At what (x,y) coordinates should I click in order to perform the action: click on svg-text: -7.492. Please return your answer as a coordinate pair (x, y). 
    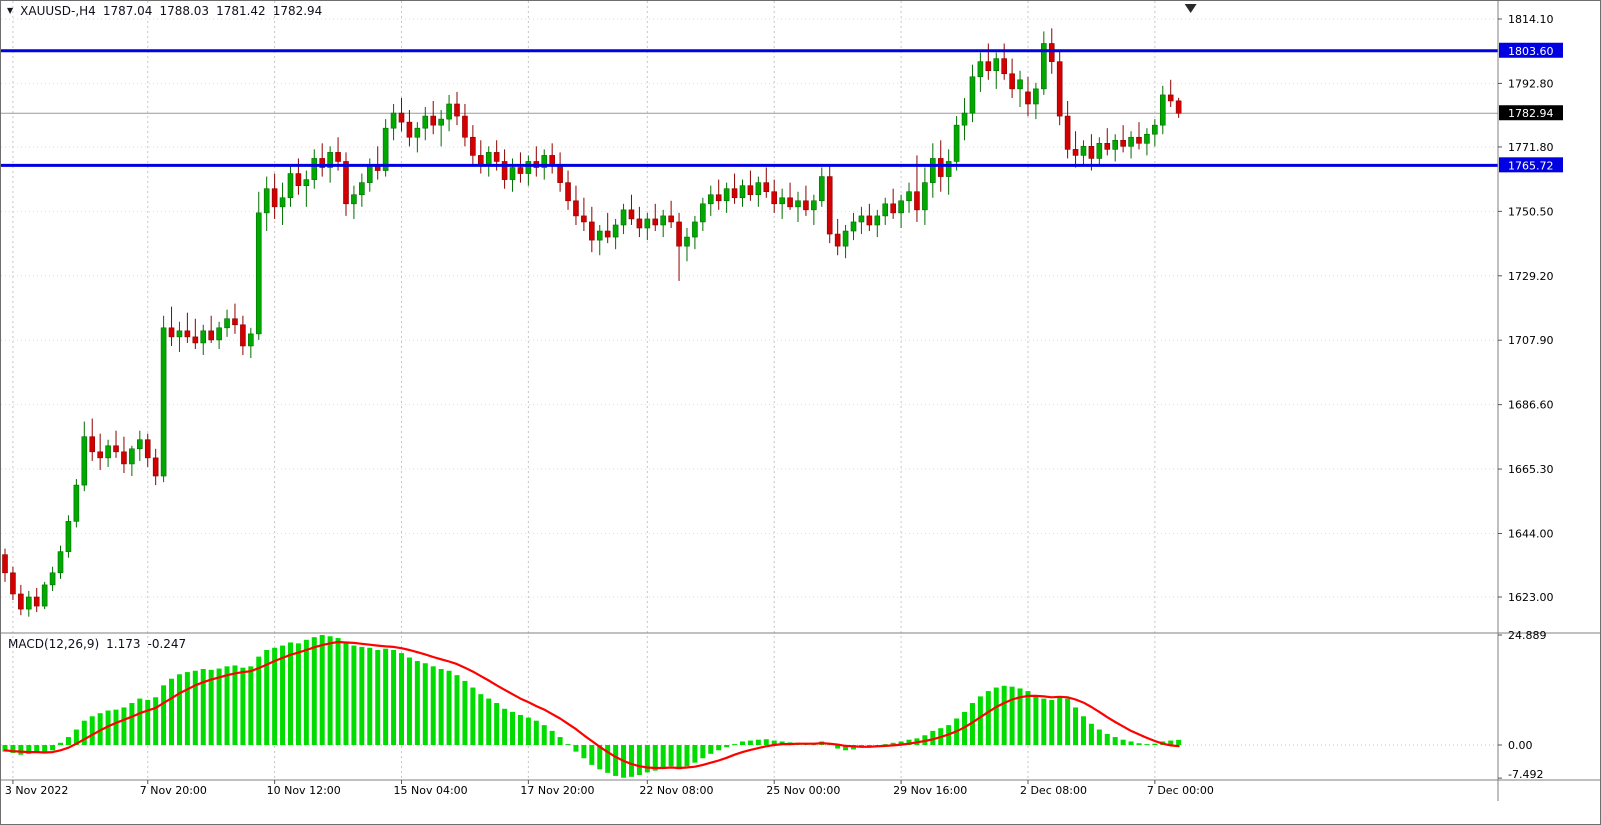
    Looking at the image, I should click on (1525, 774).